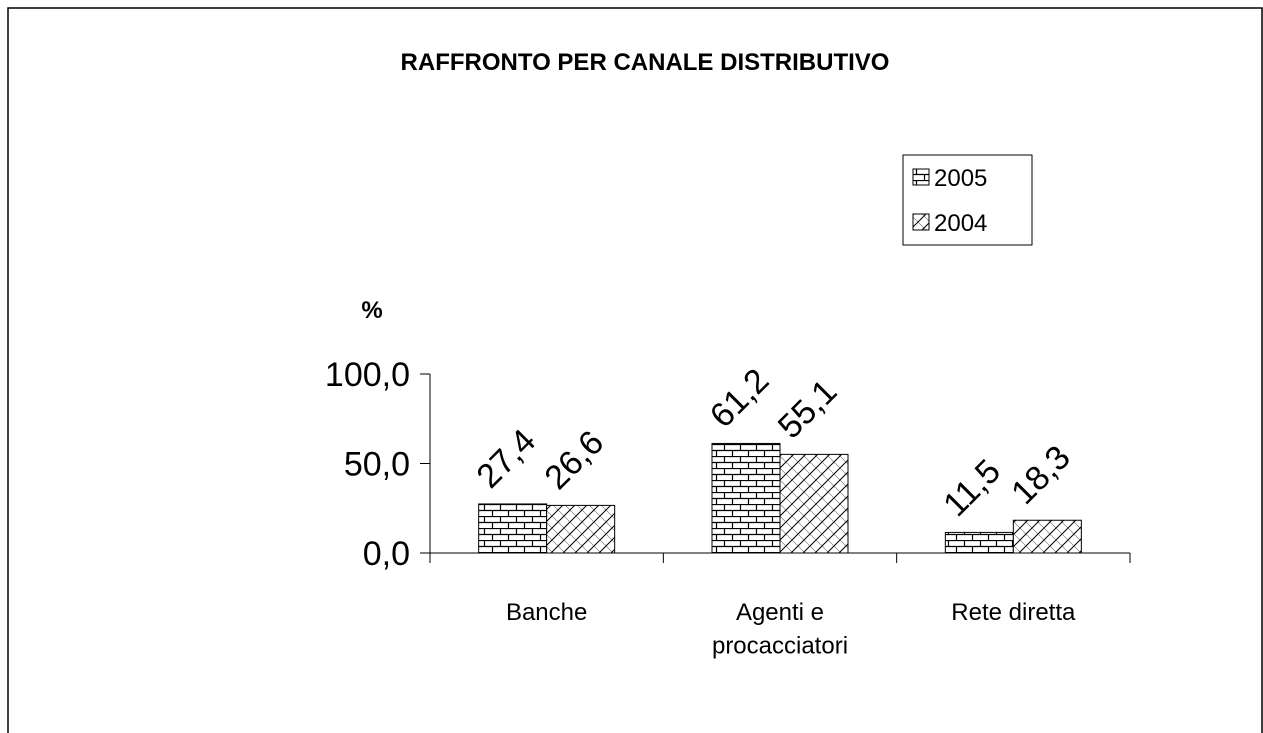  Describe the element at coordinates (645, 62) in the screenshot. I see `chart-title: RAFFRONTO PER CANALE DISTRIBUTIVO` at that location.